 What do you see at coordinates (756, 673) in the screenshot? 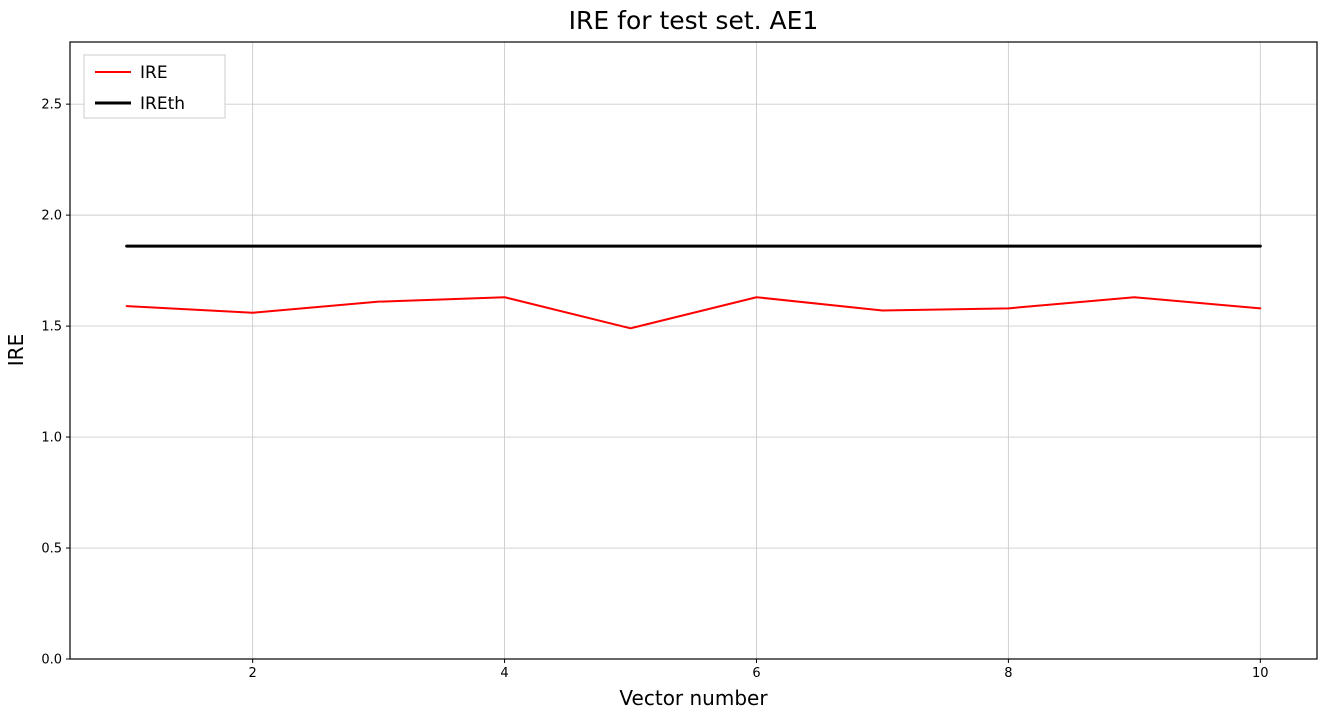
I see `x-tick-label: 6` at bounding box center [756, 673].